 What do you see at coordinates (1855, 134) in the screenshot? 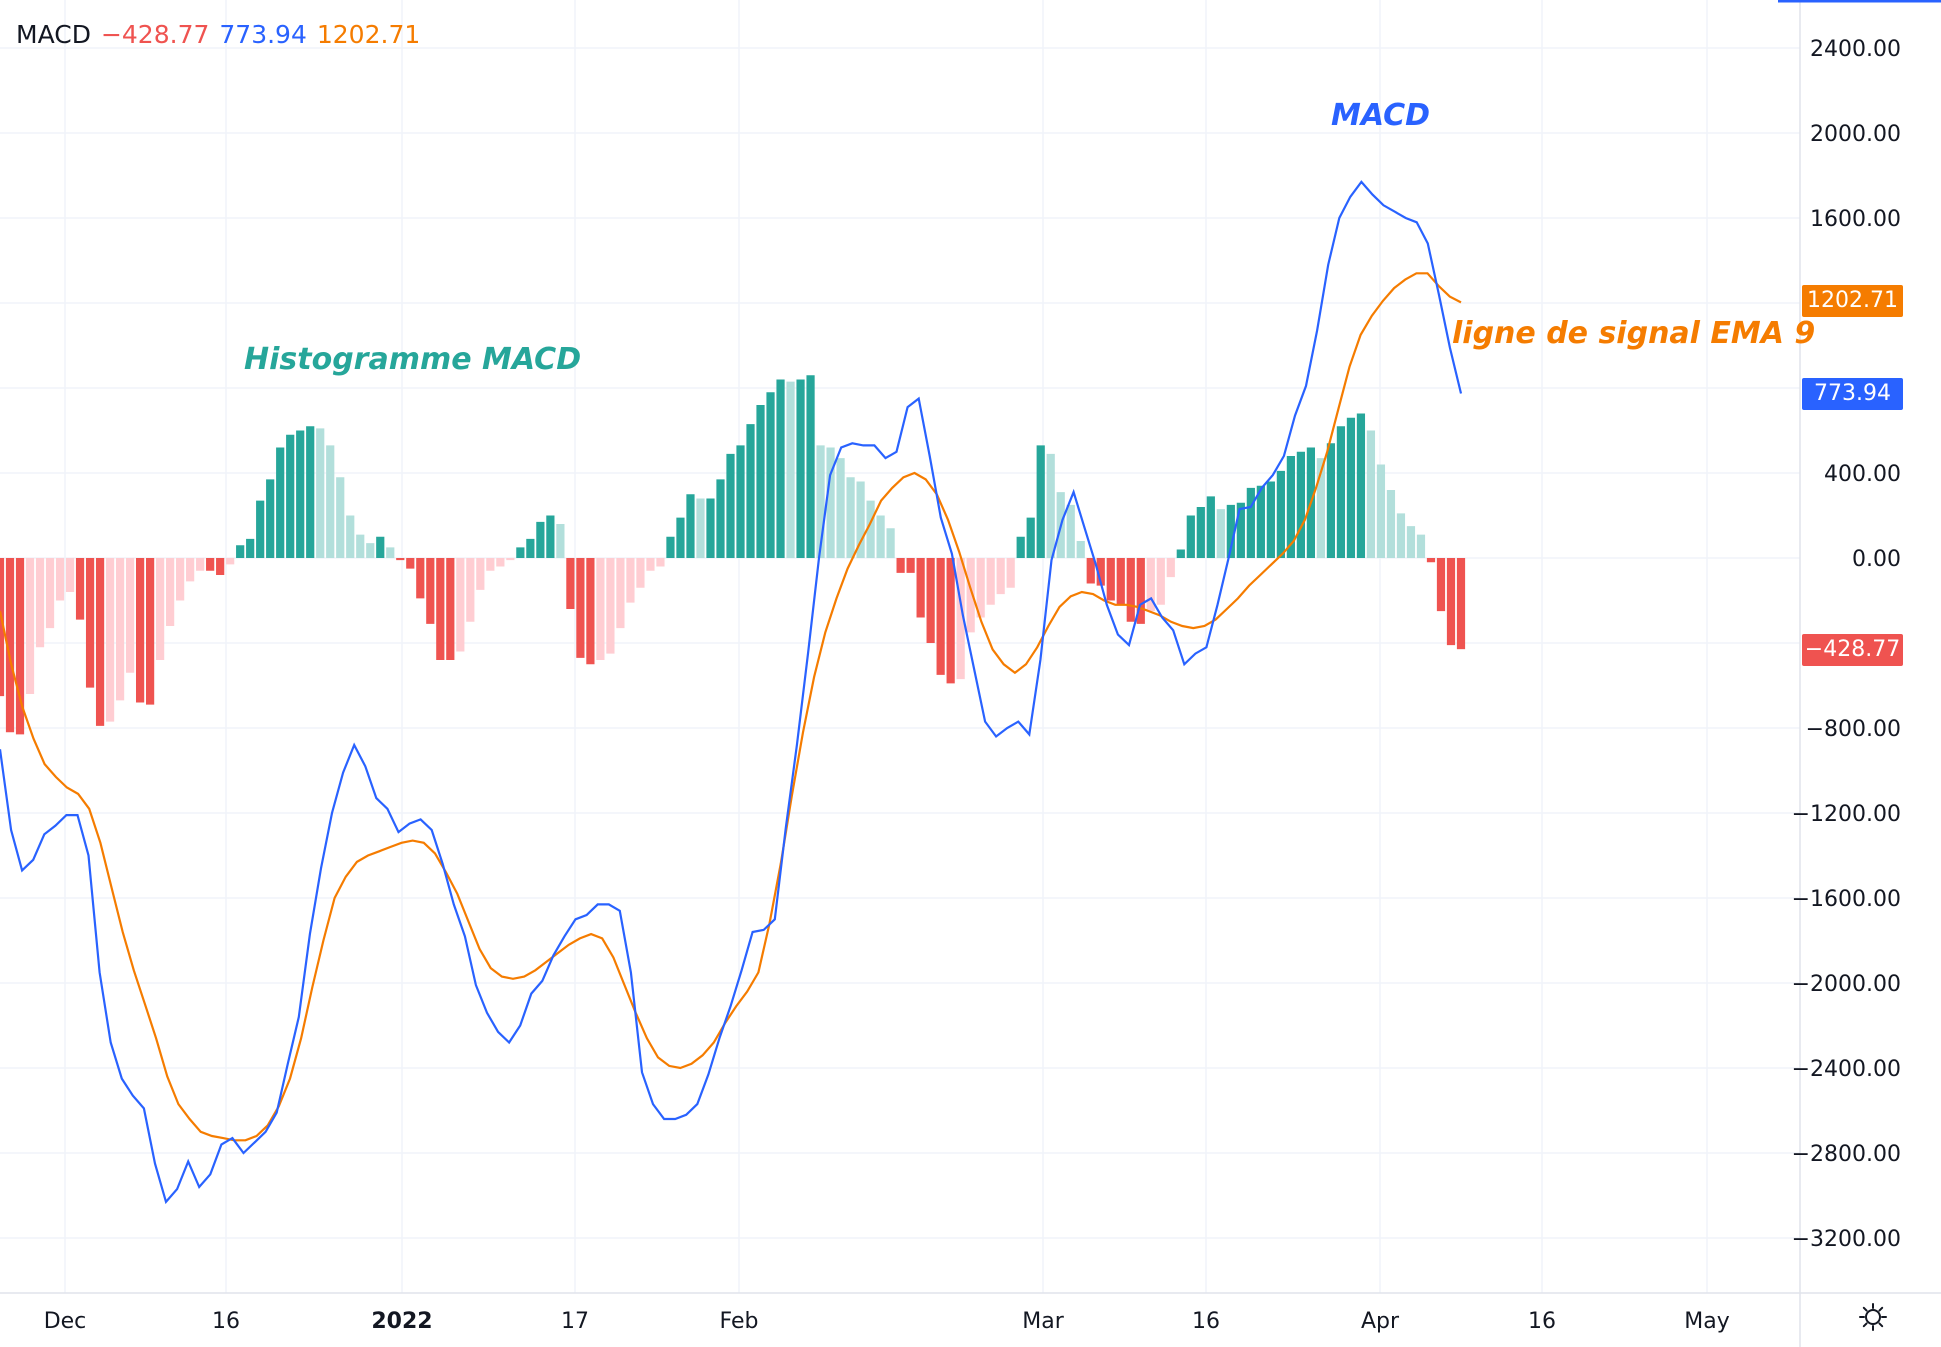
I see `y-tick-label: 2000.00` at bounding box center [1855, 134].